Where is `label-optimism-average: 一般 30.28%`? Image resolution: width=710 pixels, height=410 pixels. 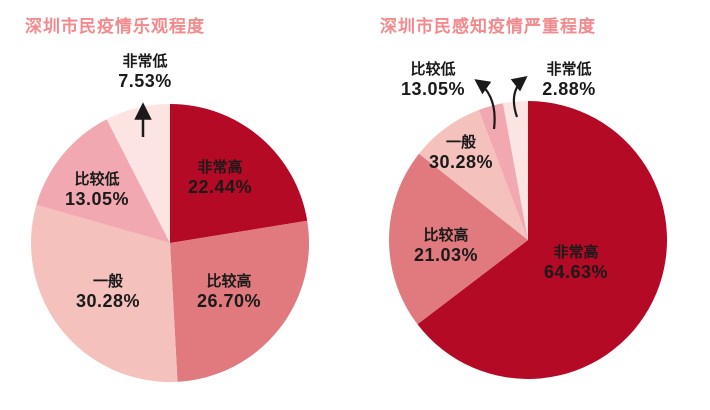
label-optimism-average: 一般 30.28% is located at coordinates (108, 292).